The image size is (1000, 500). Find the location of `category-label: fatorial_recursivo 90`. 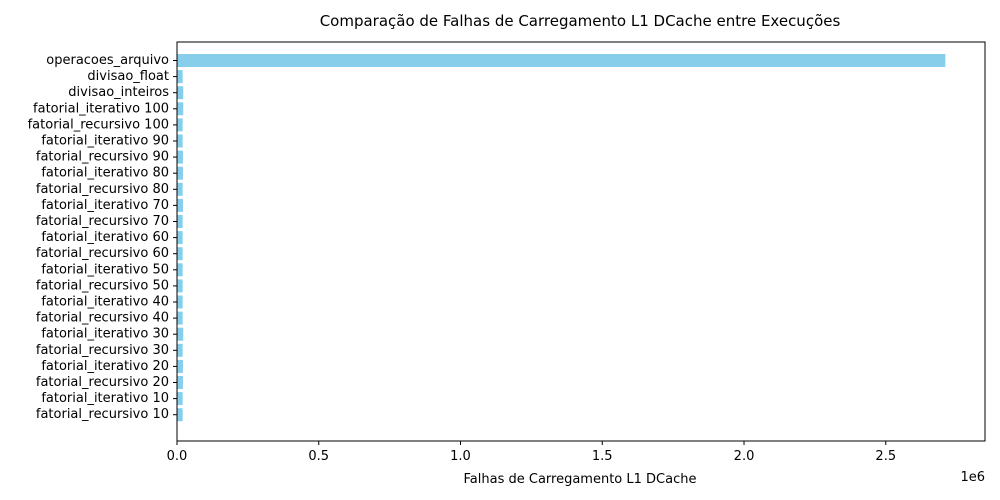

category-label: fatorial_recursivo 90 is located at coordinates (102, 157).